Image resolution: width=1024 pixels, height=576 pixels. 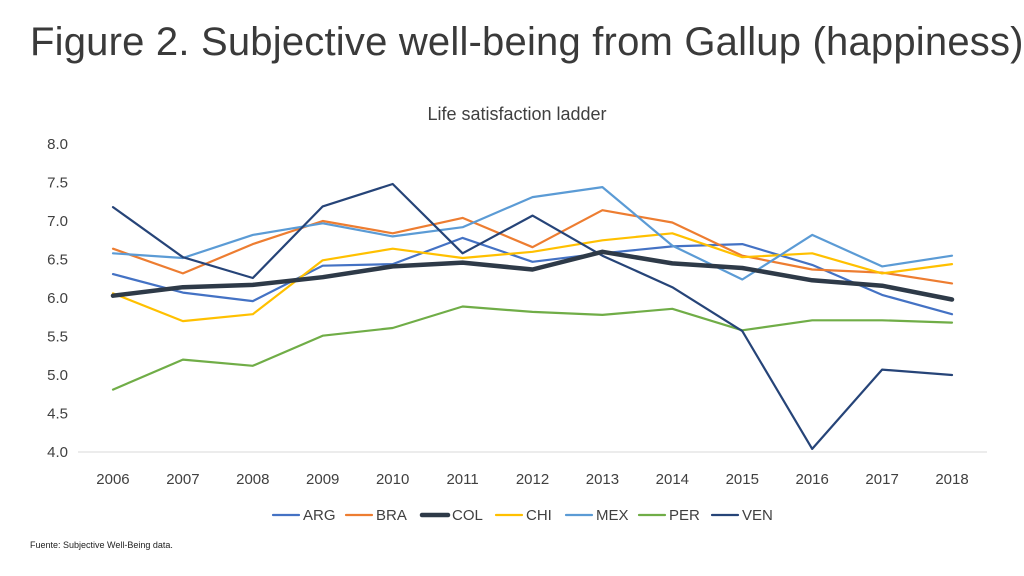 I want to click on x-tick-label: 2013, so click(x=602, y=479).